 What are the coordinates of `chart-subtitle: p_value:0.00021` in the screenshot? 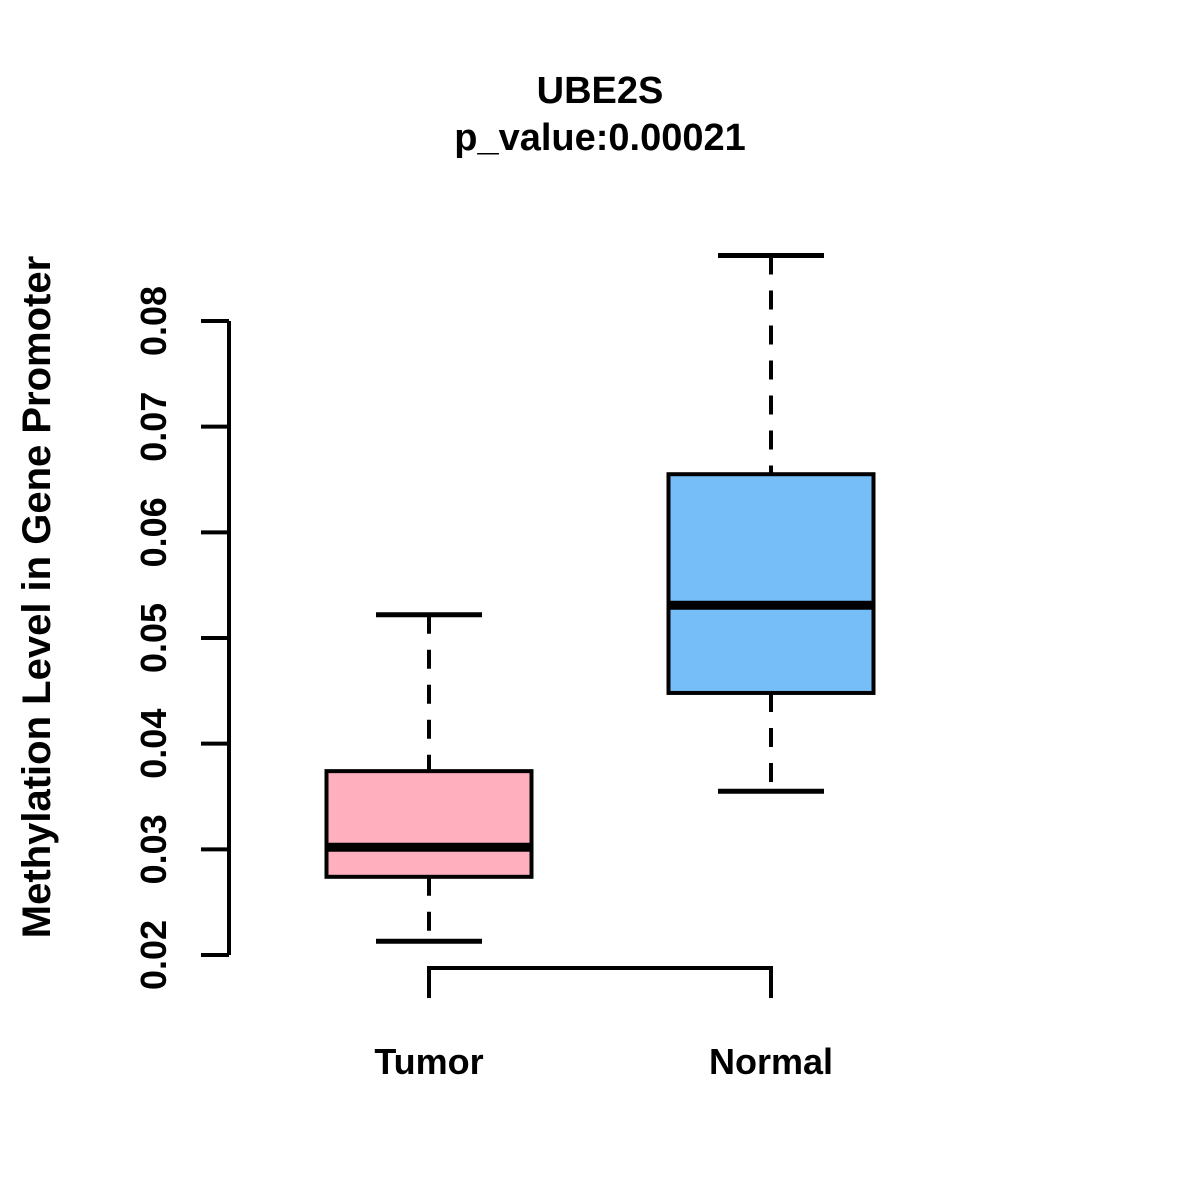 It's located at (600, 138).